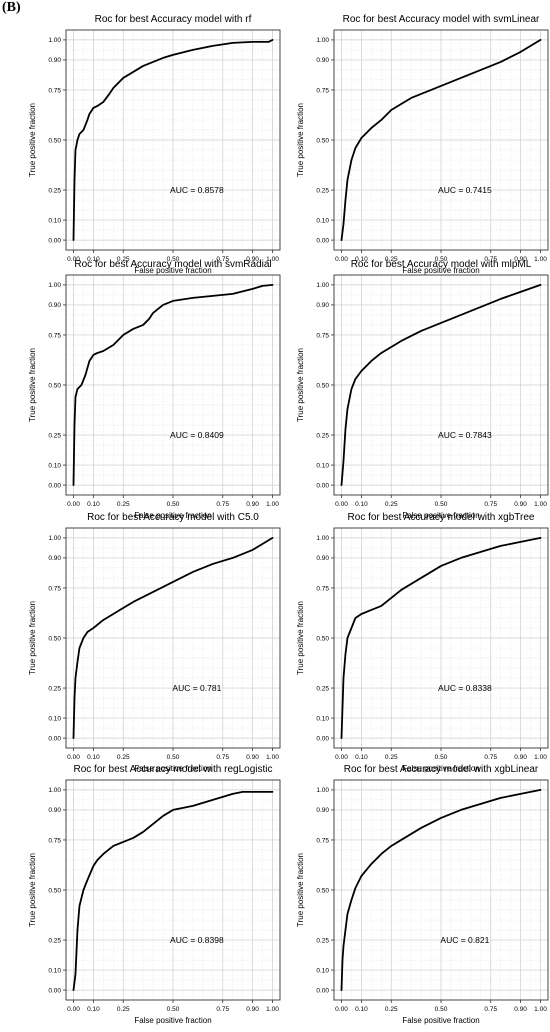  I want to click on auc-annotation: AUC = 0.8578, so click(197, 190).